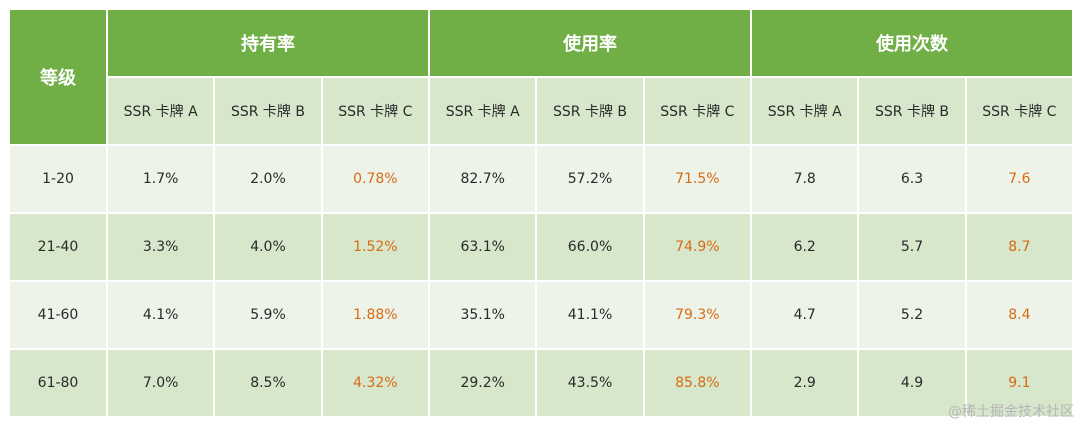  Describe the element at coordinates (58, 77) in the screenshot. I see `level-header: 等级` at that location.